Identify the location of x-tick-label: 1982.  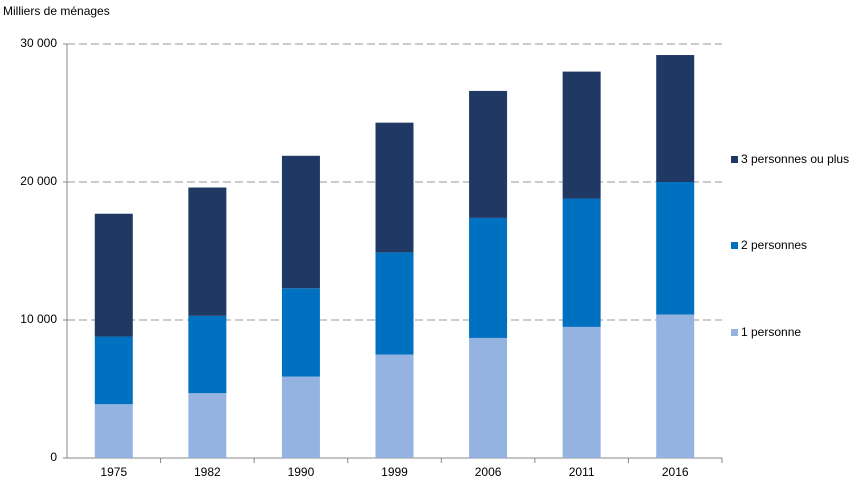
(207, 472).